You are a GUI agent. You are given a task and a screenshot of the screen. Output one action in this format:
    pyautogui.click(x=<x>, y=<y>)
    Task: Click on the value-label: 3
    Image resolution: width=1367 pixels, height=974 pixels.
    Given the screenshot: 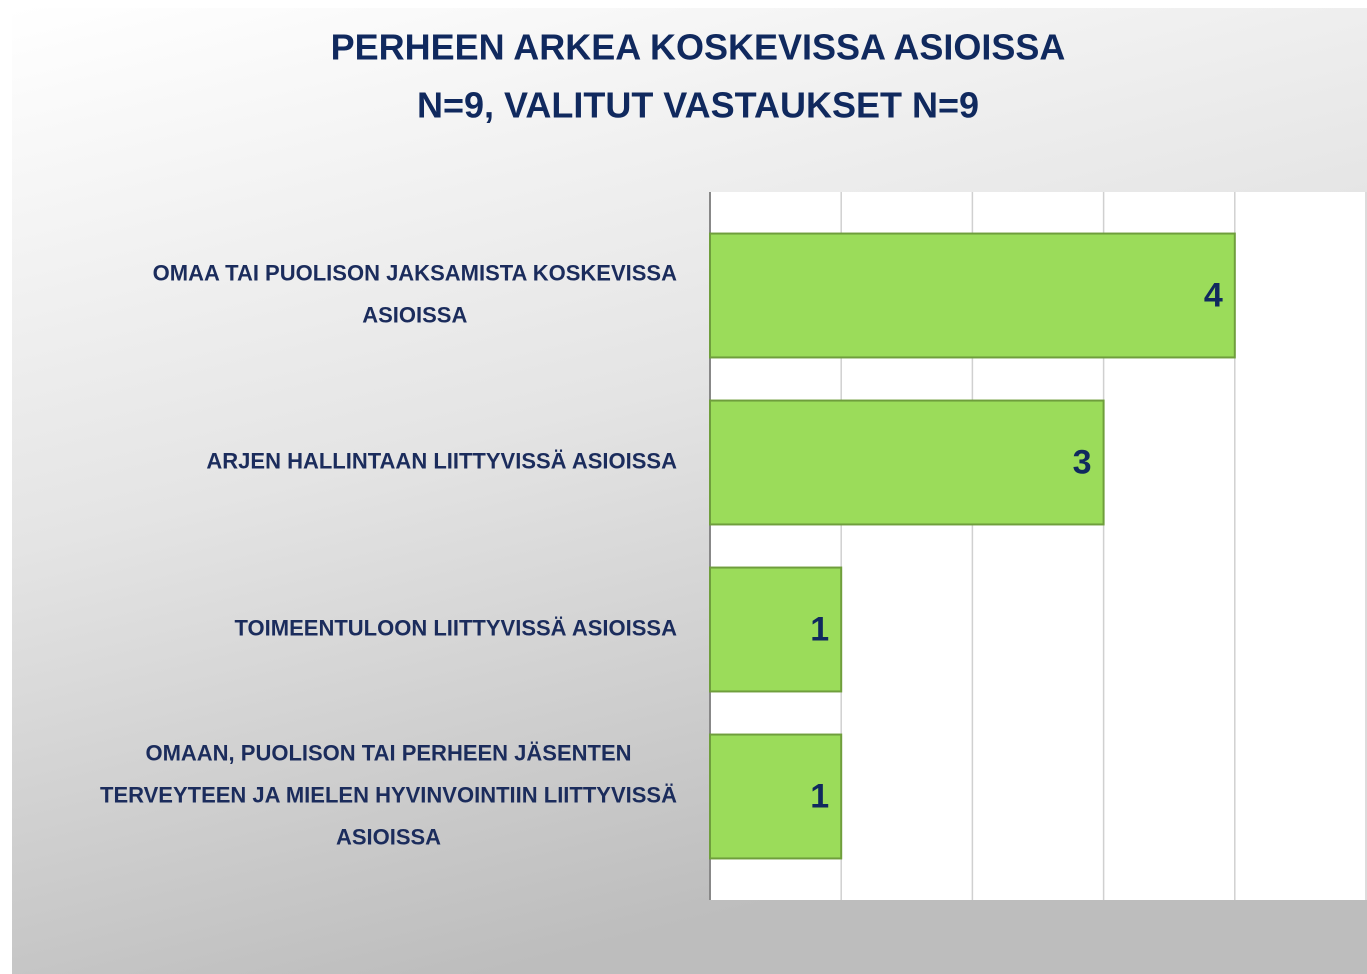 What is the action you would take?
    pyautogui.click(x=1082, y=462)
    